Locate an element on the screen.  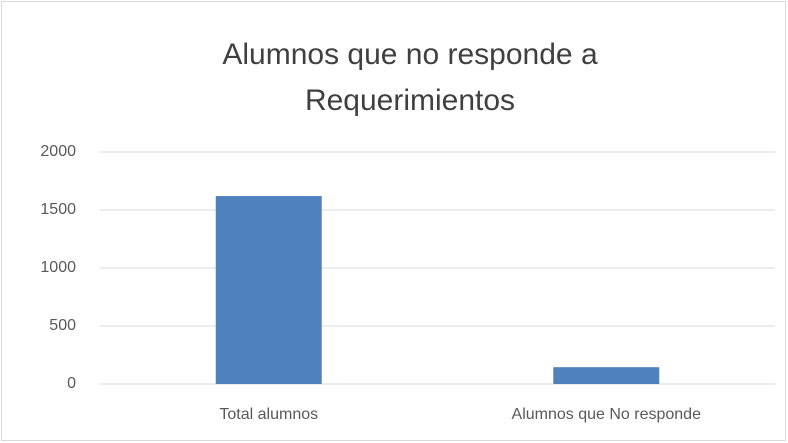
x-tick-label: Total alumnos is located at coordinates (268, 414).